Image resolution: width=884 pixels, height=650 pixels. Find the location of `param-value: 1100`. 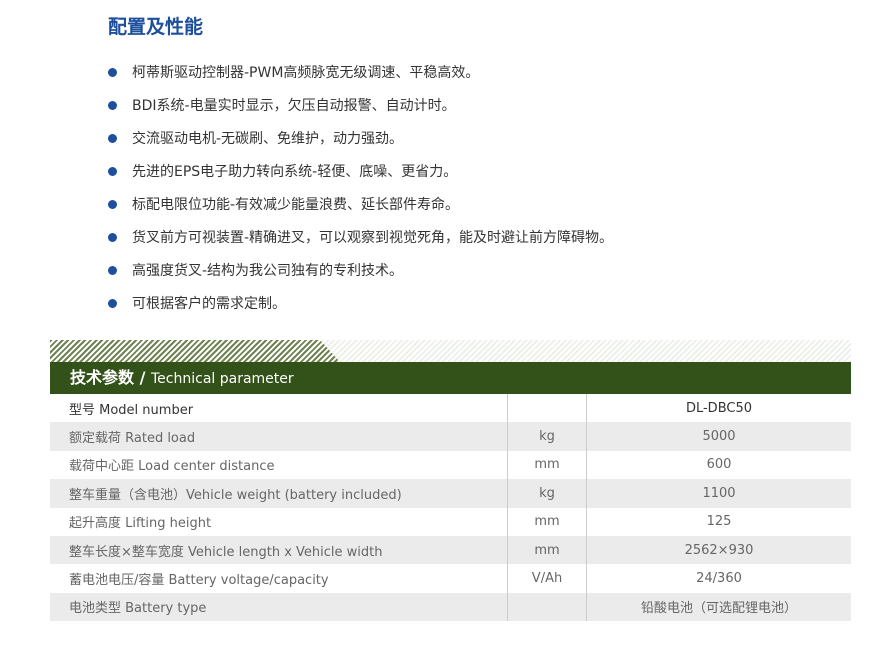

param-value: 1100 is located at coordinates (719, 493).